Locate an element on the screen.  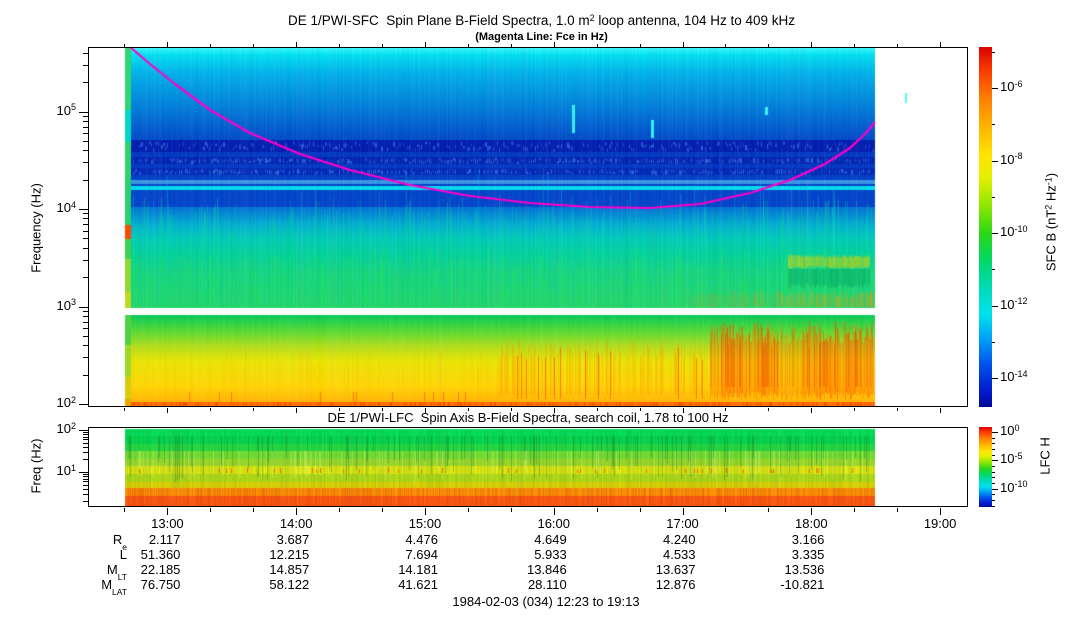
ephemeris-value: 12.215 is located at coordinates (289, 554).